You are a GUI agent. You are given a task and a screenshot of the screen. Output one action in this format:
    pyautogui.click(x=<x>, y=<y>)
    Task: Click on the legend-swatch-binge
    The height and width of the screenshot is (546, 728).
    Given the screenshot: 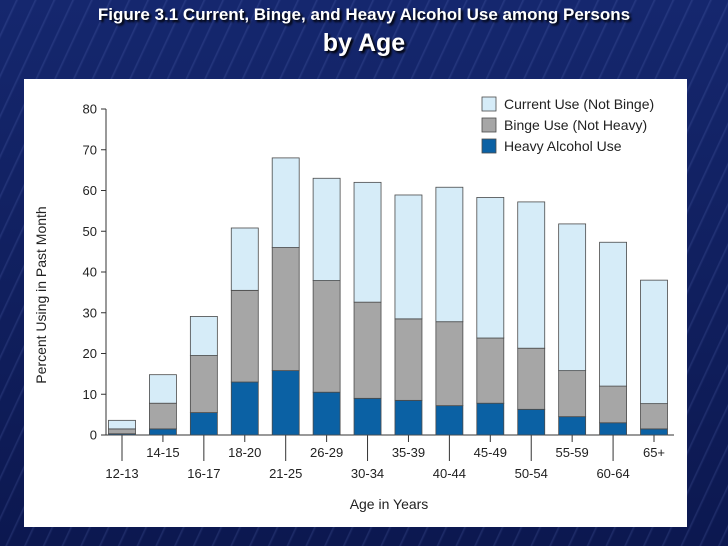 What is the action you would take?
    pyautogui.click(x=489, y=125)
    